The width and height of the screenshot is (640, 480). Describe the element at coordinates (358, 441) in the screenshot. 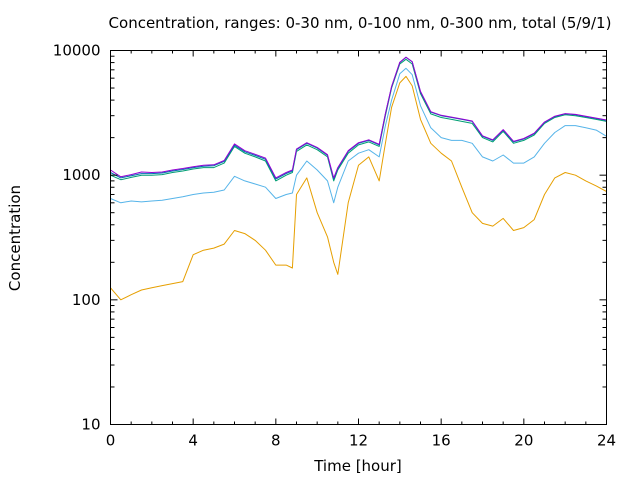

I see `x-tick-label: 12` at that location.